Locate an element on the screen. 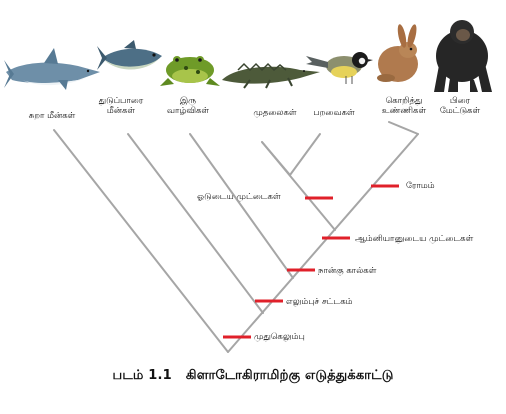  trait-label-amniotic-eggs: ஆம்னியானுடைய முட்டைகள் is located at coordinates (414, 239).